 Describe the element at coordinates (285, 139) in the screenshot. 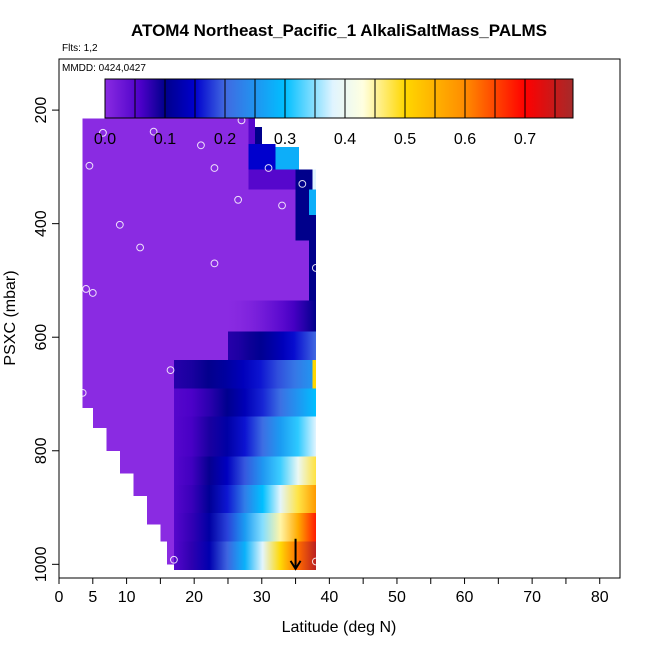

I see `colorbar-tick-label: 0.3` at that location.